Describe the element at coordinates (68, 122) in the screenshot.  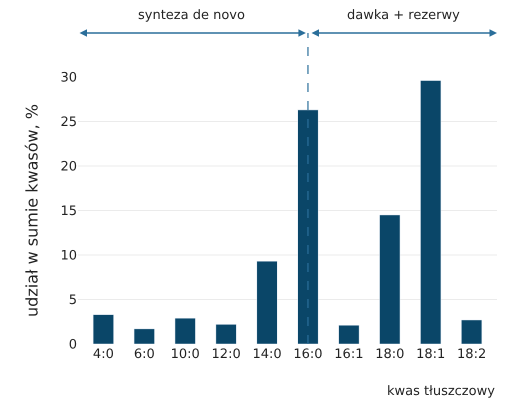
I see `y-tick-label: 25` at that location.